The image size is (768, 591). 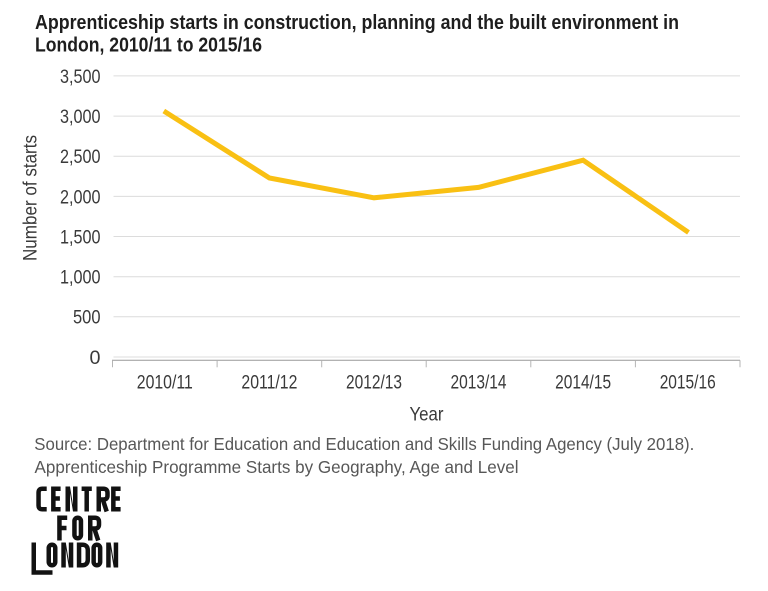 I want to click on svg-text: 2,500, so click(x=80, y=157).